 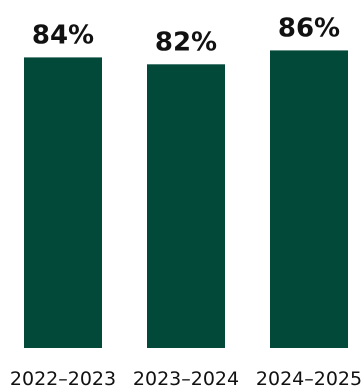 What do you see at coordinates (63, 35) in the screenshot?
I see `value-label: 84%` at bounding box center [63, 35].